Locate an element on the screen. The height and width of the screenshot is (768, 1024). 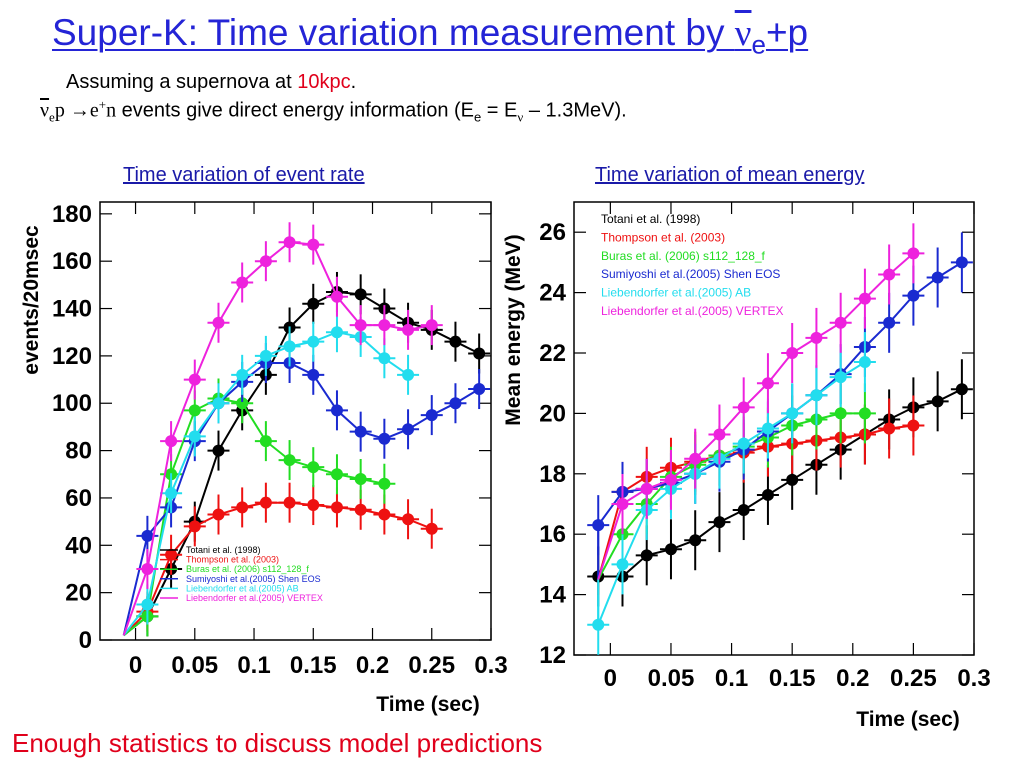
rate-ylabel: events/20msec is located at coordinates (31, 300).